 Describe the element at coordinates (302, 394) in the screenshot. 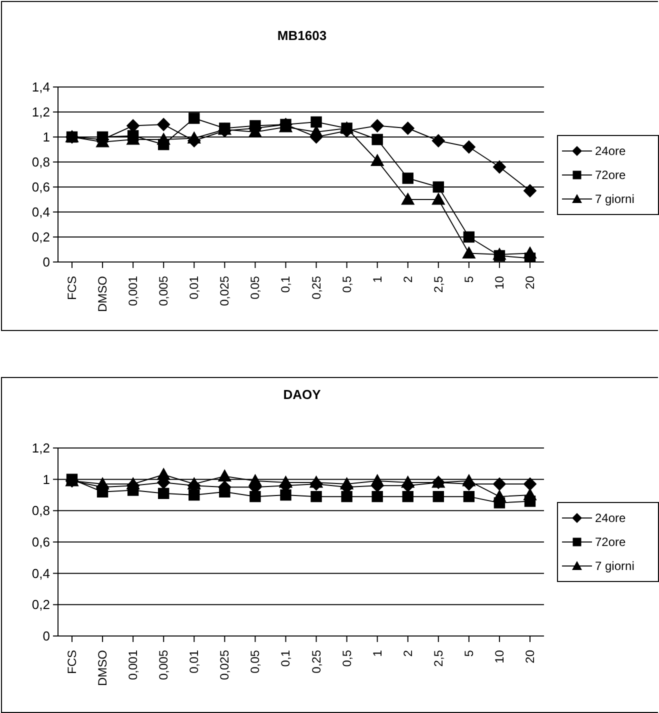

I see `chart-title: DAOY` at that location.